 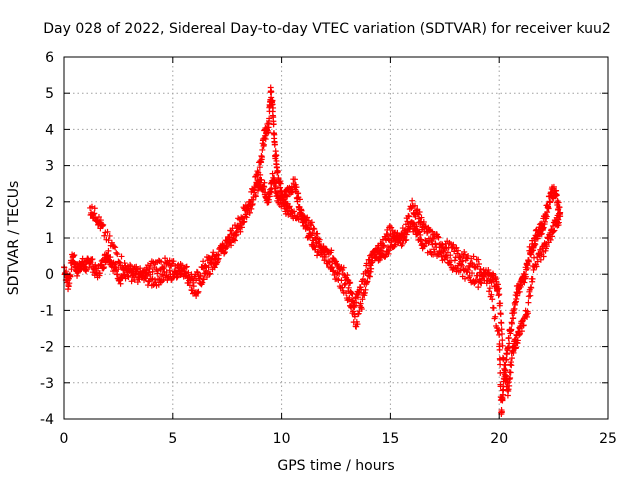 What do you see at coordinates (47, 311) in the screenshot?
I see `y-tick-label: -1` at bounding box center [47, 311].